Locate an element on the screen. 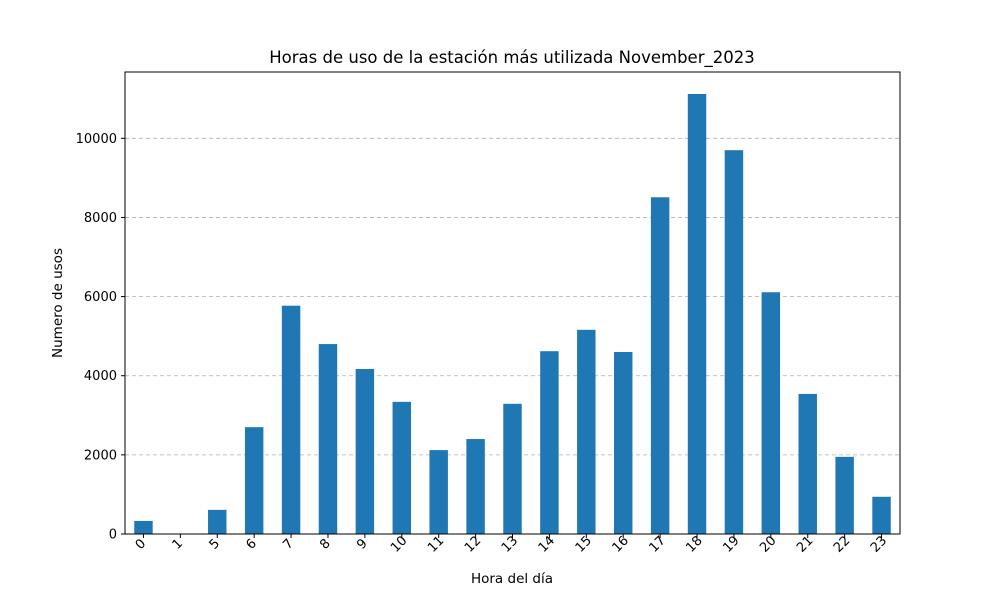 Image resolution: width=1000 pixels, height=600 pixels. x-tick-label: 5 is located at coordinates (215, 544).